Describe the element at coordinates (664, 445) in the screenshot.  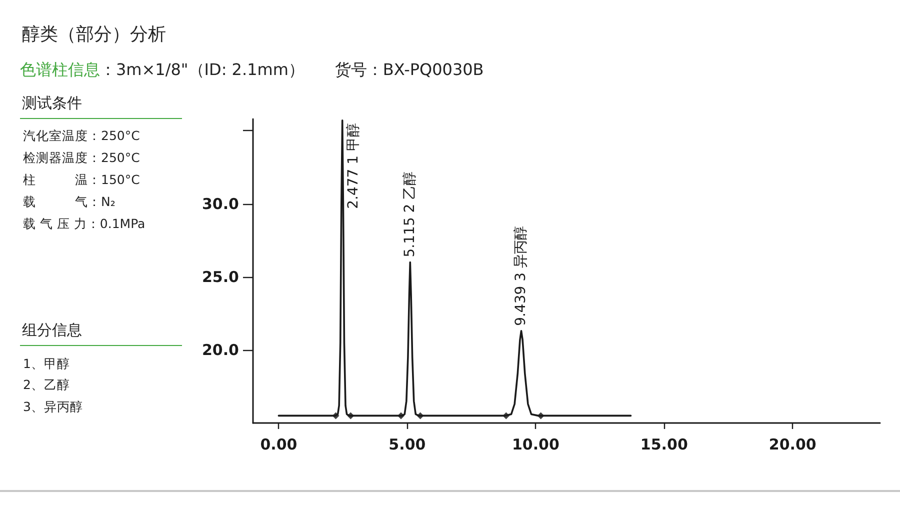
I see `x-tick-label: 15.00` at that location.